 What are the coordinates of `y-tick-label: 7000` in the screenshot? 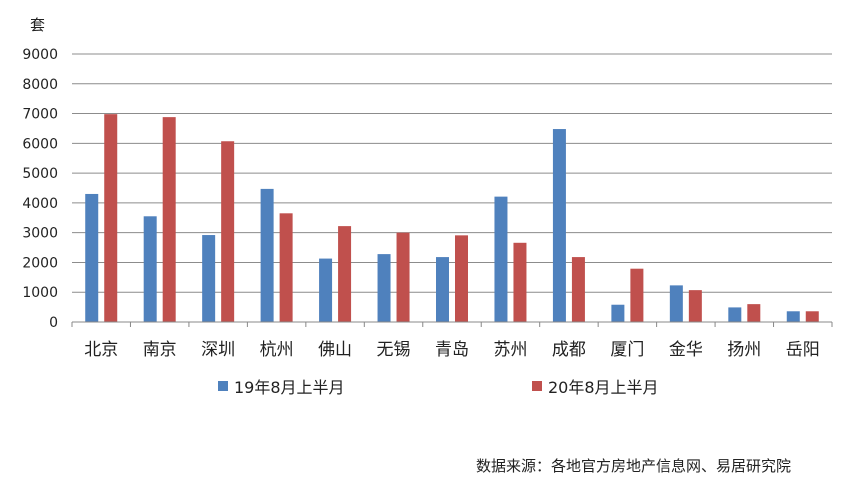 It's located at (40, 115).